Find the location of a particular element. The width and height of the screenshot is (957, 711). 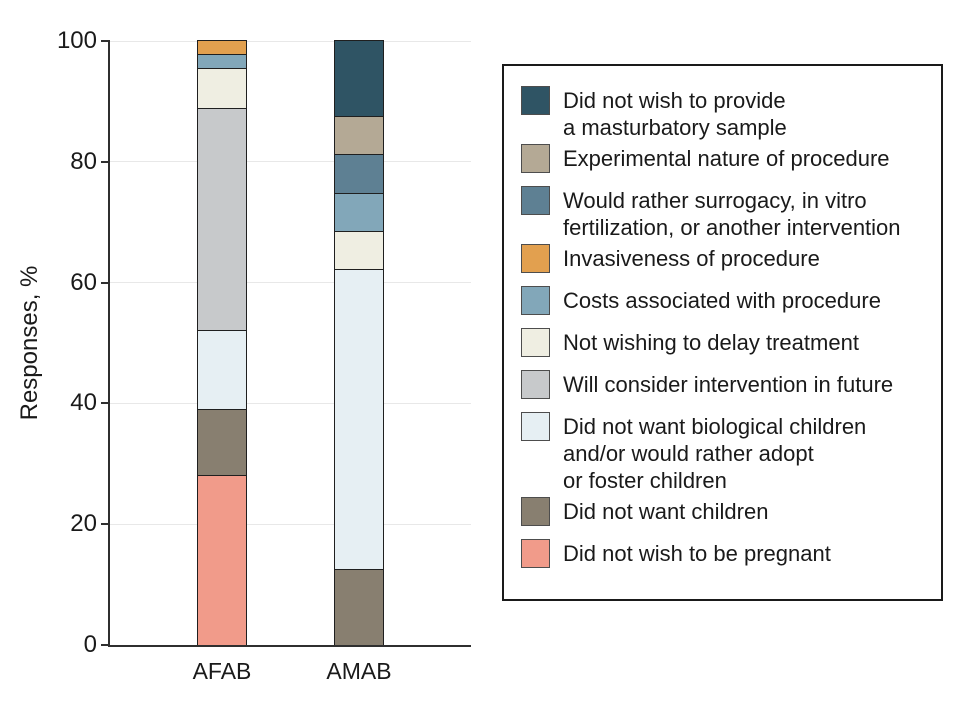

legend-item: Will consider intervention in future is located at coordinates (724, 384).